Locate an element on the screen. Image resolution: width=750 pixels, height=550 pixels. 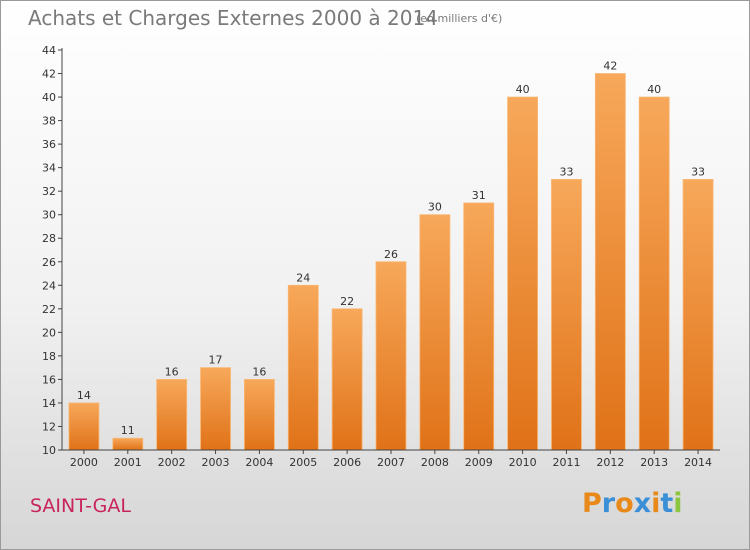
x-tick-label: 2005 is located at coordinates (303, 462).